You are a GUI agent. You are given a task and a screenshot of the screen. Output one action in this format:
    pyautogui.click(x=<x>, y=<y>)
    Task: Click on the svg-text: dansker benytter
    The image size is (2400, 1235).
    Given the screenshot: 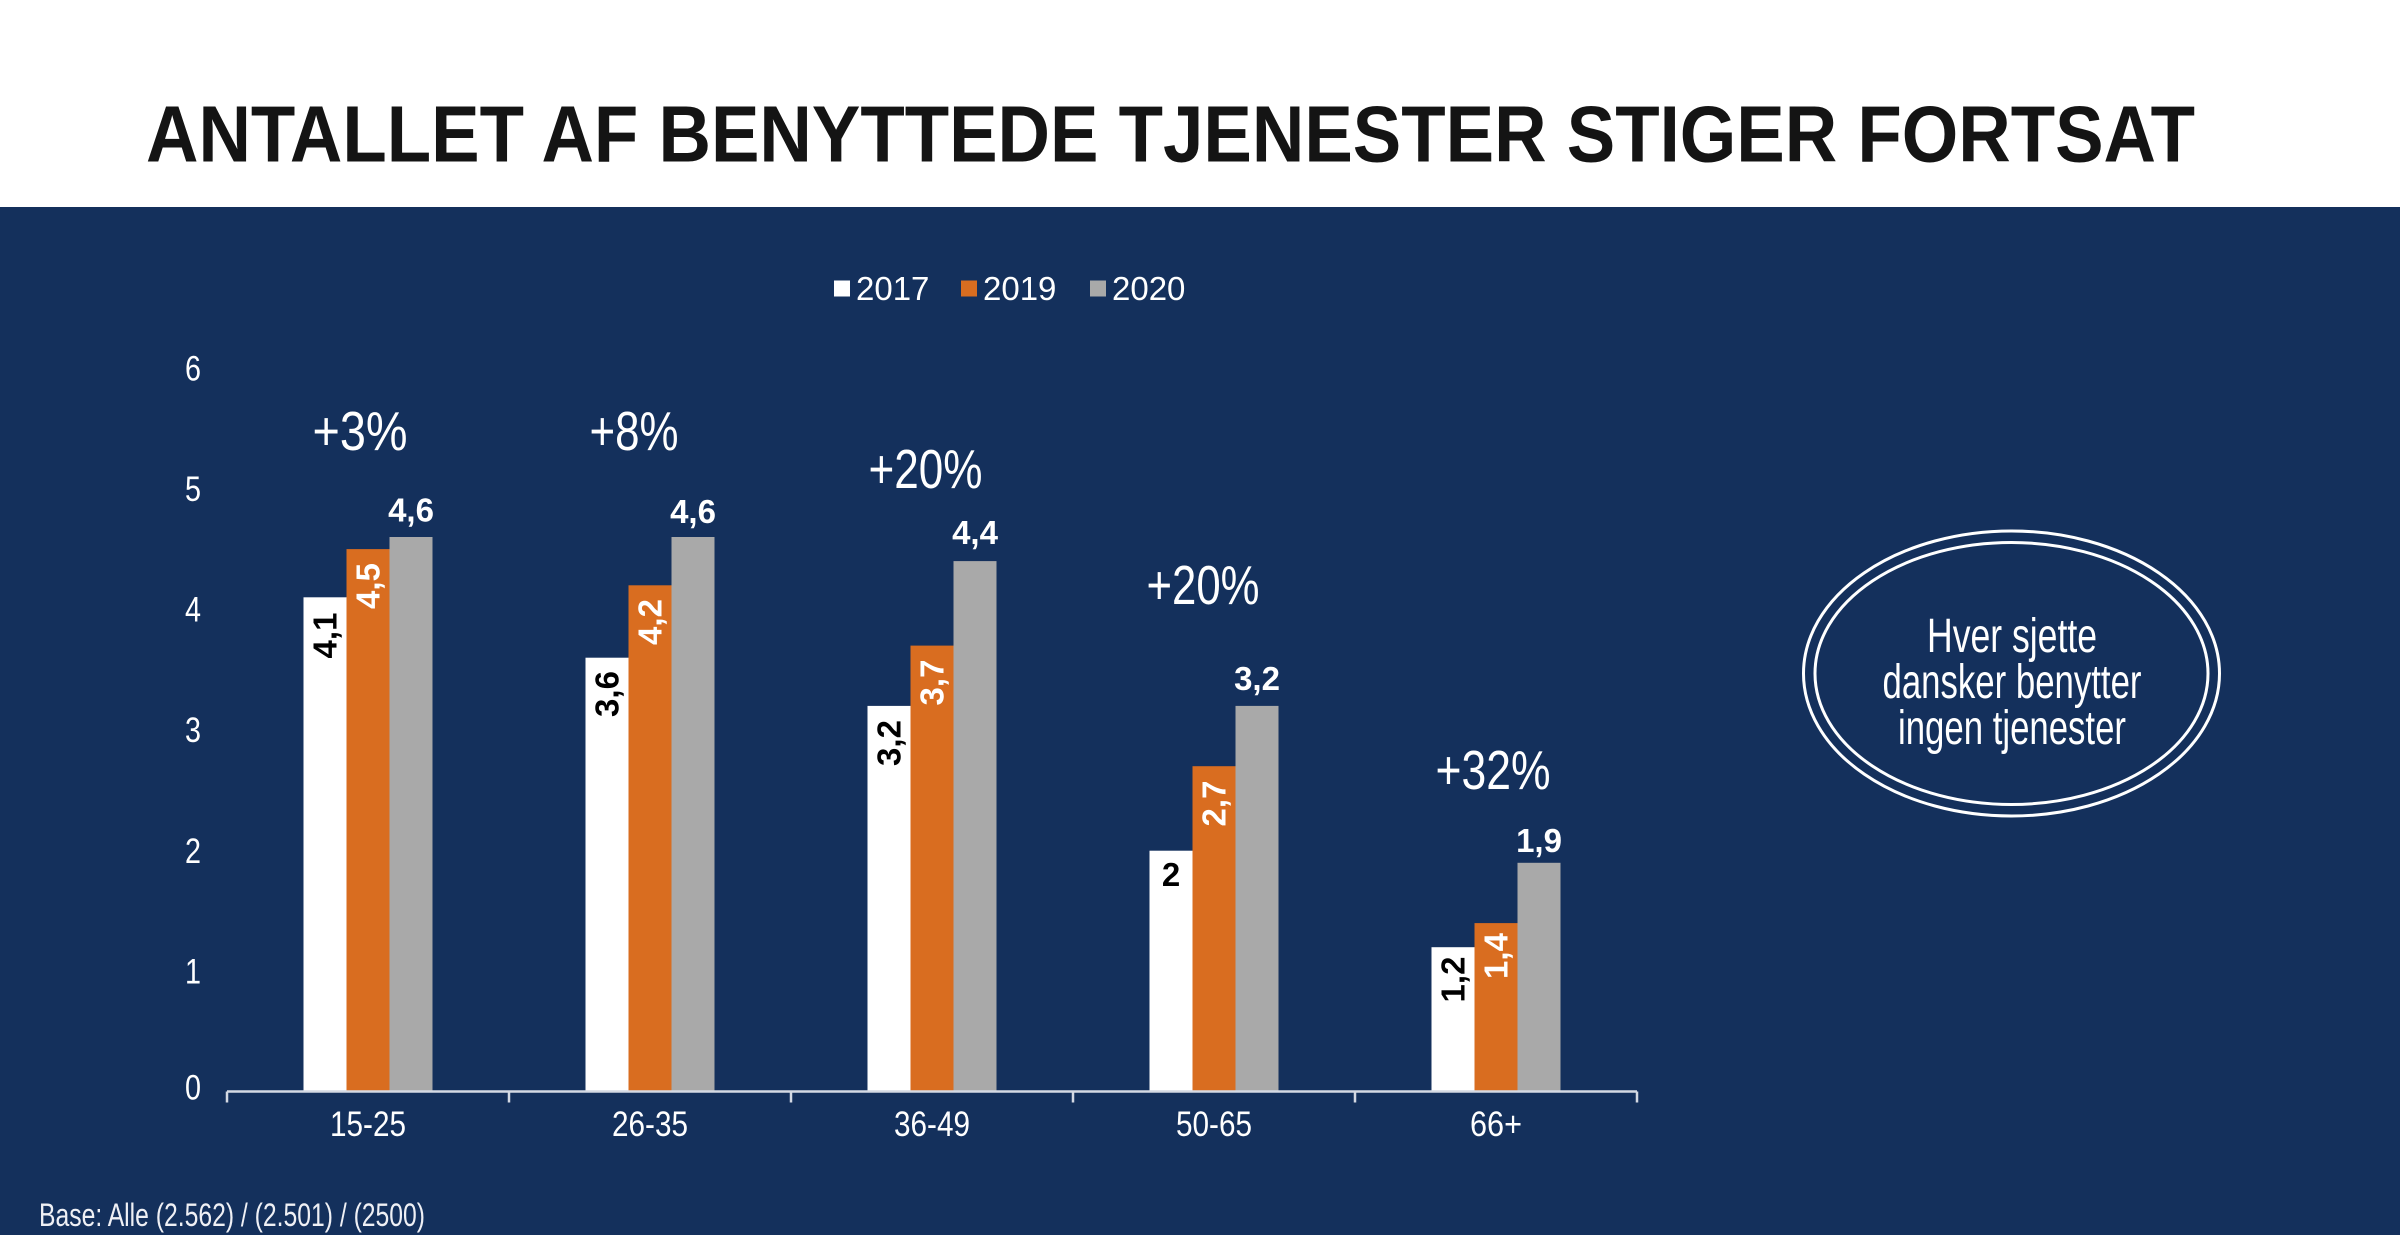 What is the action you would take?
    pyautogui.click(x=2012, y=682)
    